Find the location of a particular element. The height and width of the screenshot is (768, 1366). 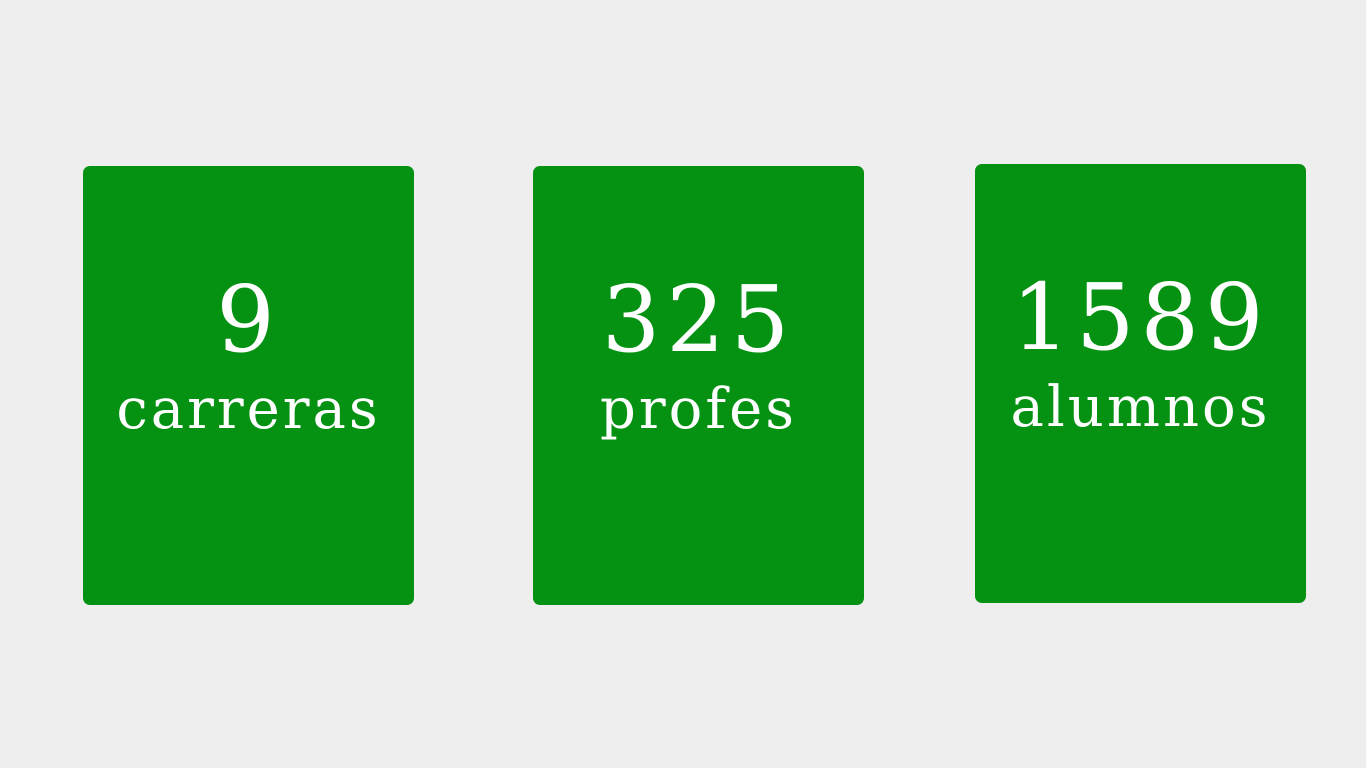

stat-value-carreras: 9 is located at coordinates (248, 319).